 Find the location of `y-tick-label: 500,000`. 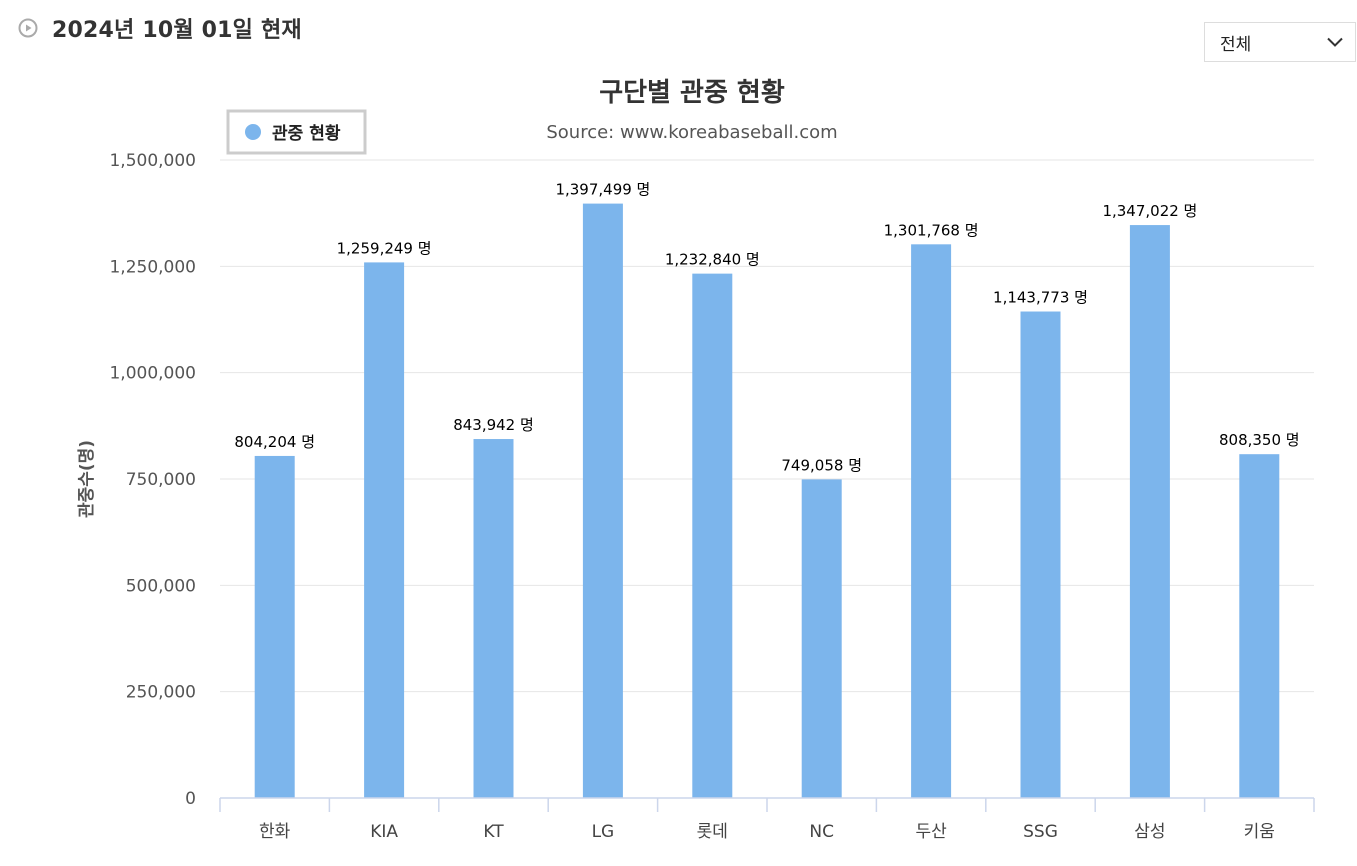

y-tick-label: 500,000 is located at coordinates (161, 586).